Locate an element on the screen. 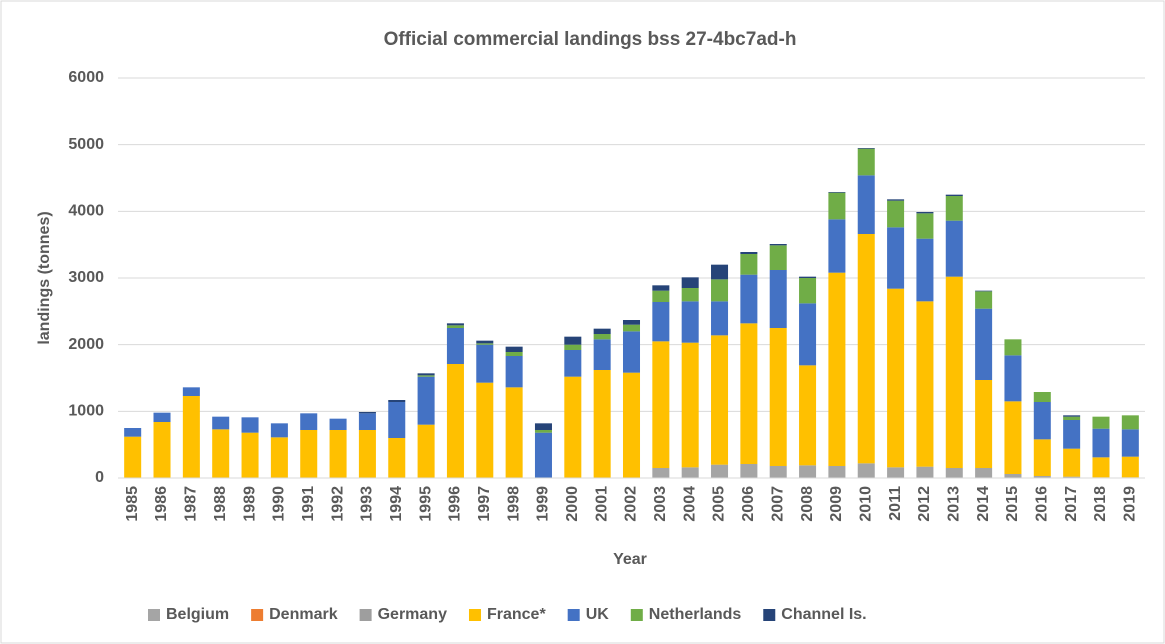 The width and height of the screenshot is (1165, 644). legend-label: Denmark is located at coordinates (303, 614).